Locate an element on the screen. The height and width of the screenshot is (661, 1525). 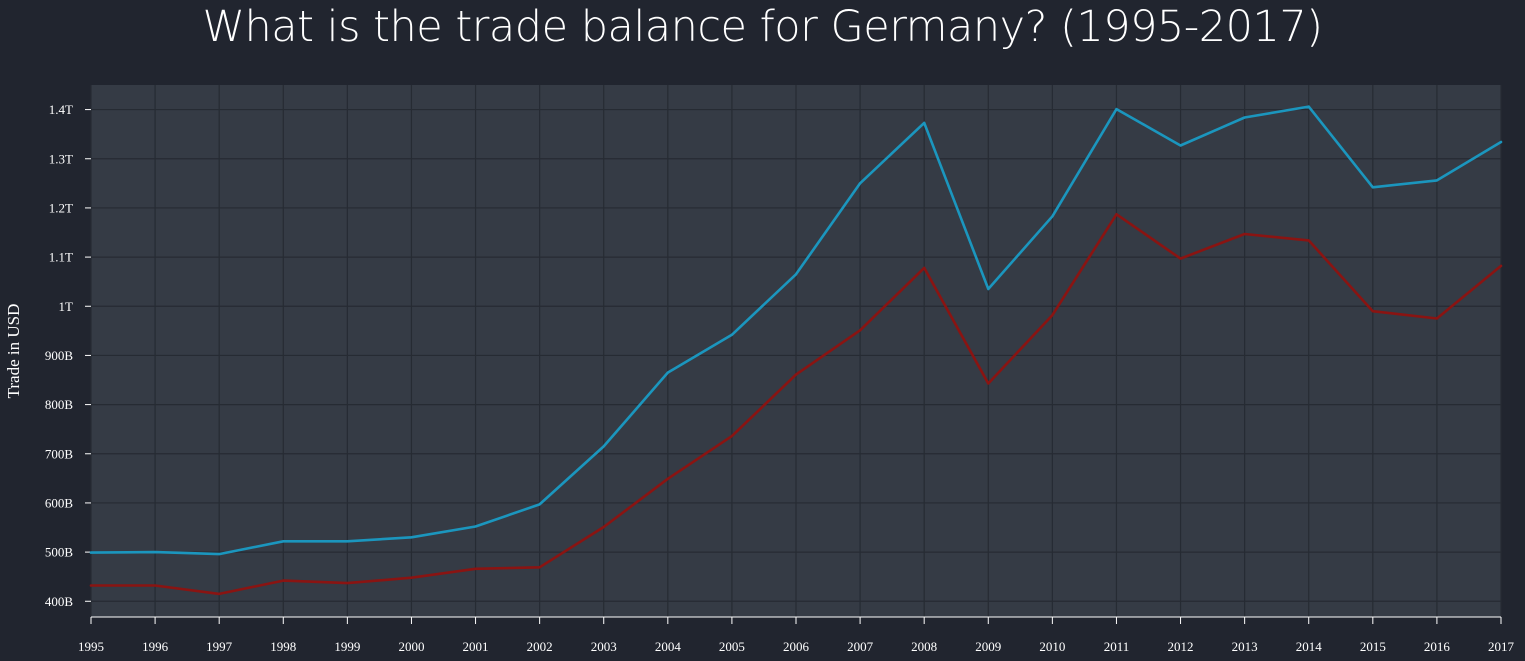
x-tick-label: 1997 is located at coordinates (219, 646).